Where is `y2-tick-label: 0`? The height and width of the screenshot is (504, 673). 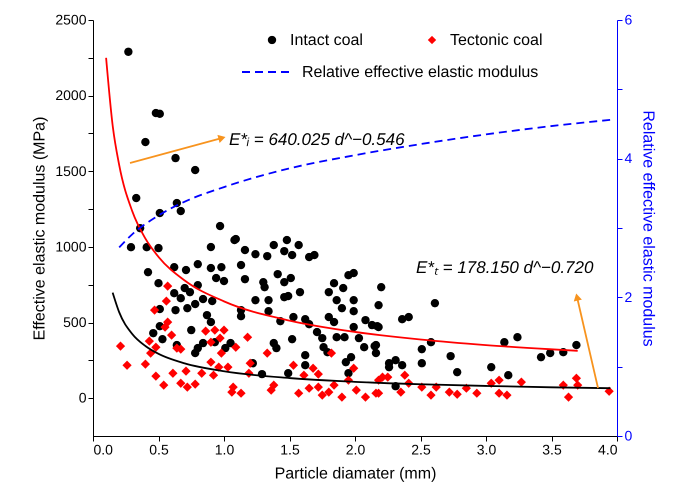 y2-tick-label: 0 is located at coordinates (628, 436).